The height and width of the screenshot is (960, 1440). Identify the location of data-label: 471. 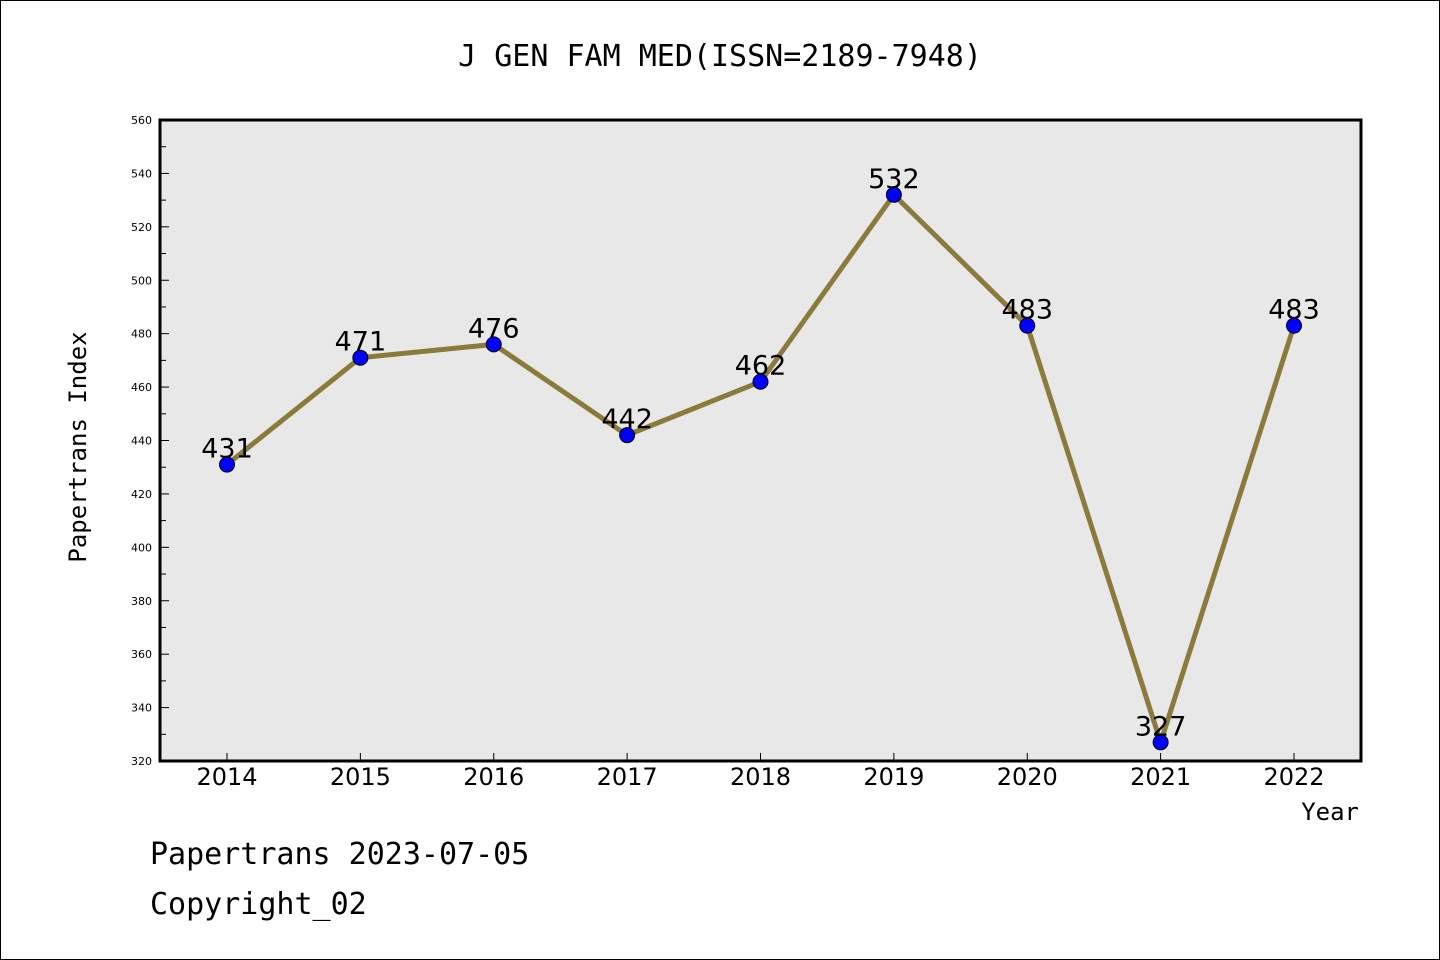
(361, 342).